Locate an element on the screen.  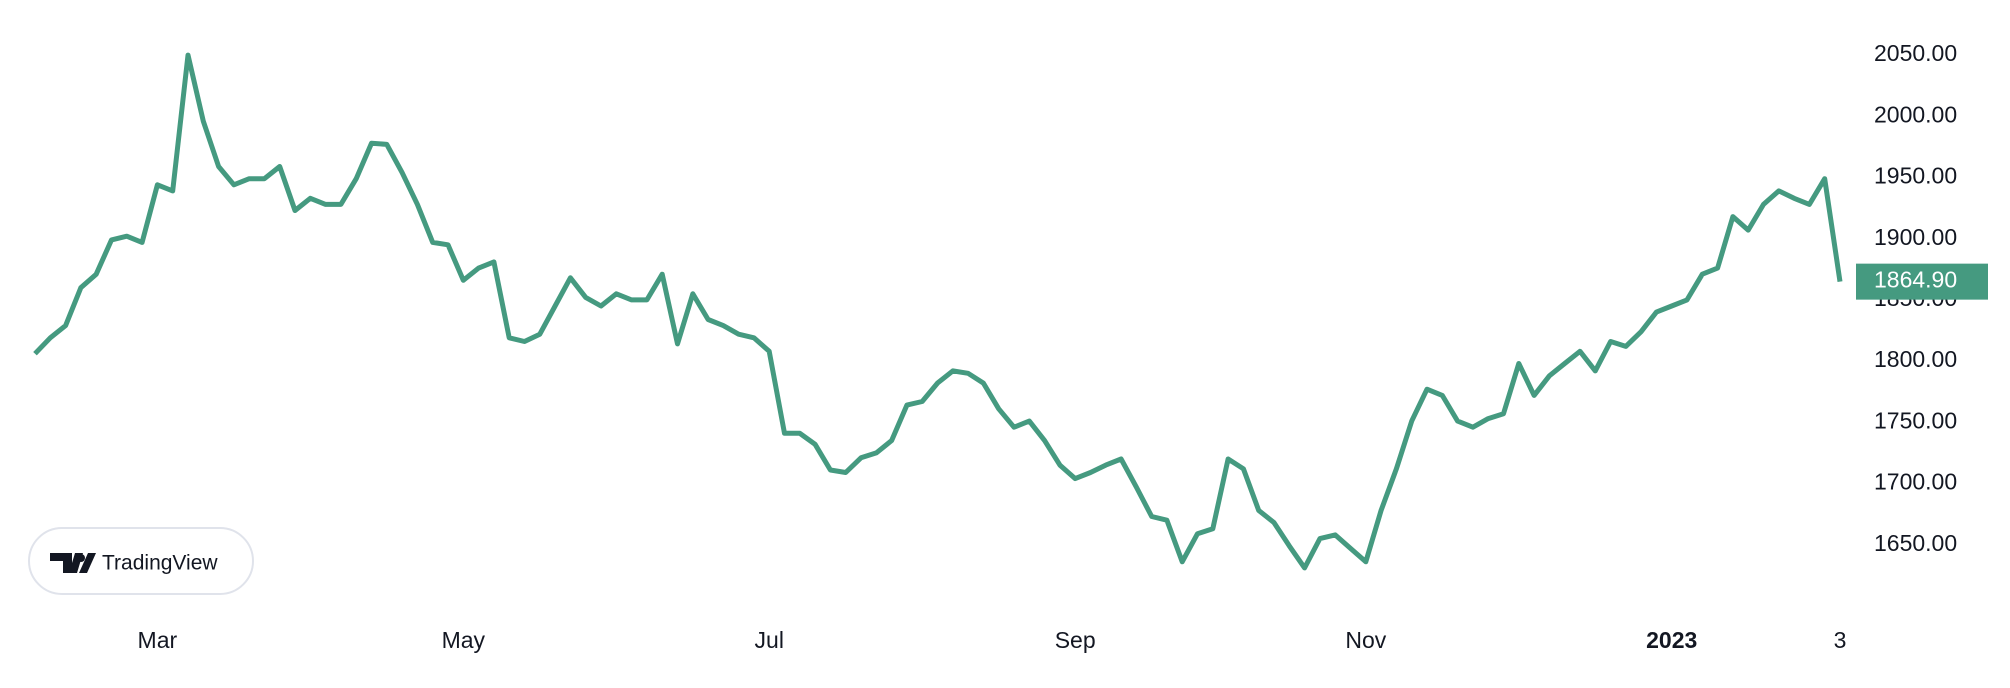
watermark-badge: TradingView is located at coordinates (141, 561).